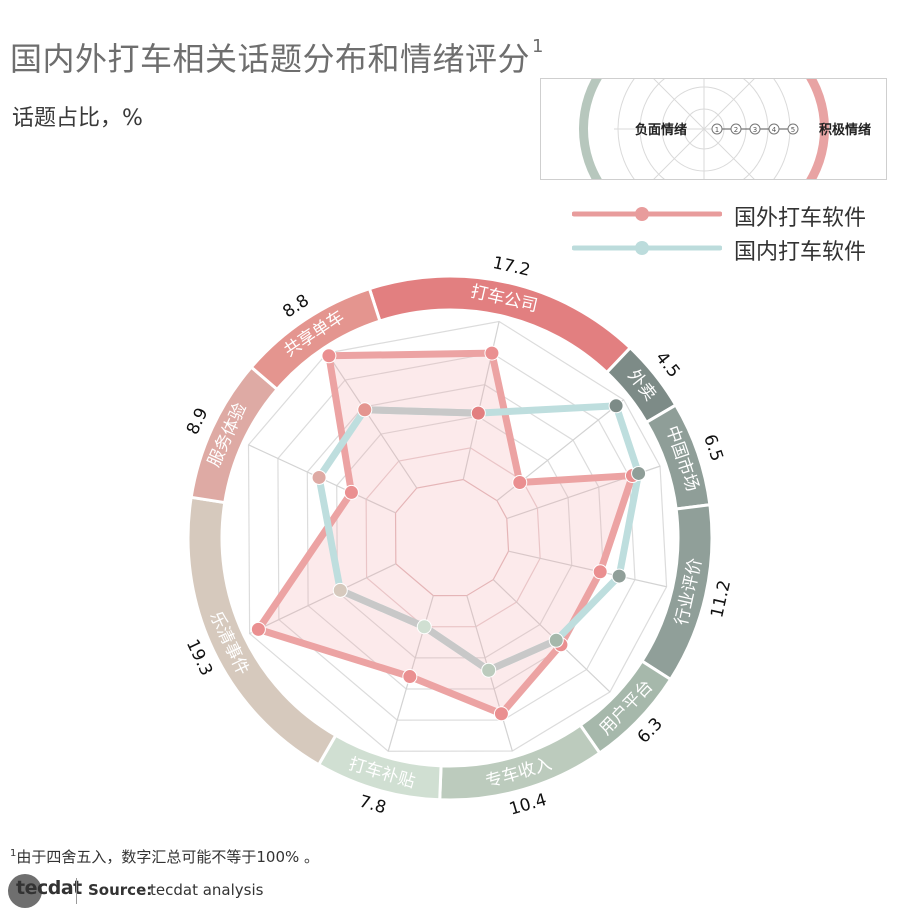 The image size is (900, 914). What do you see at coordinates (76, 891) in the screenshot?
I see `divider` at bounding box center [76, 891].